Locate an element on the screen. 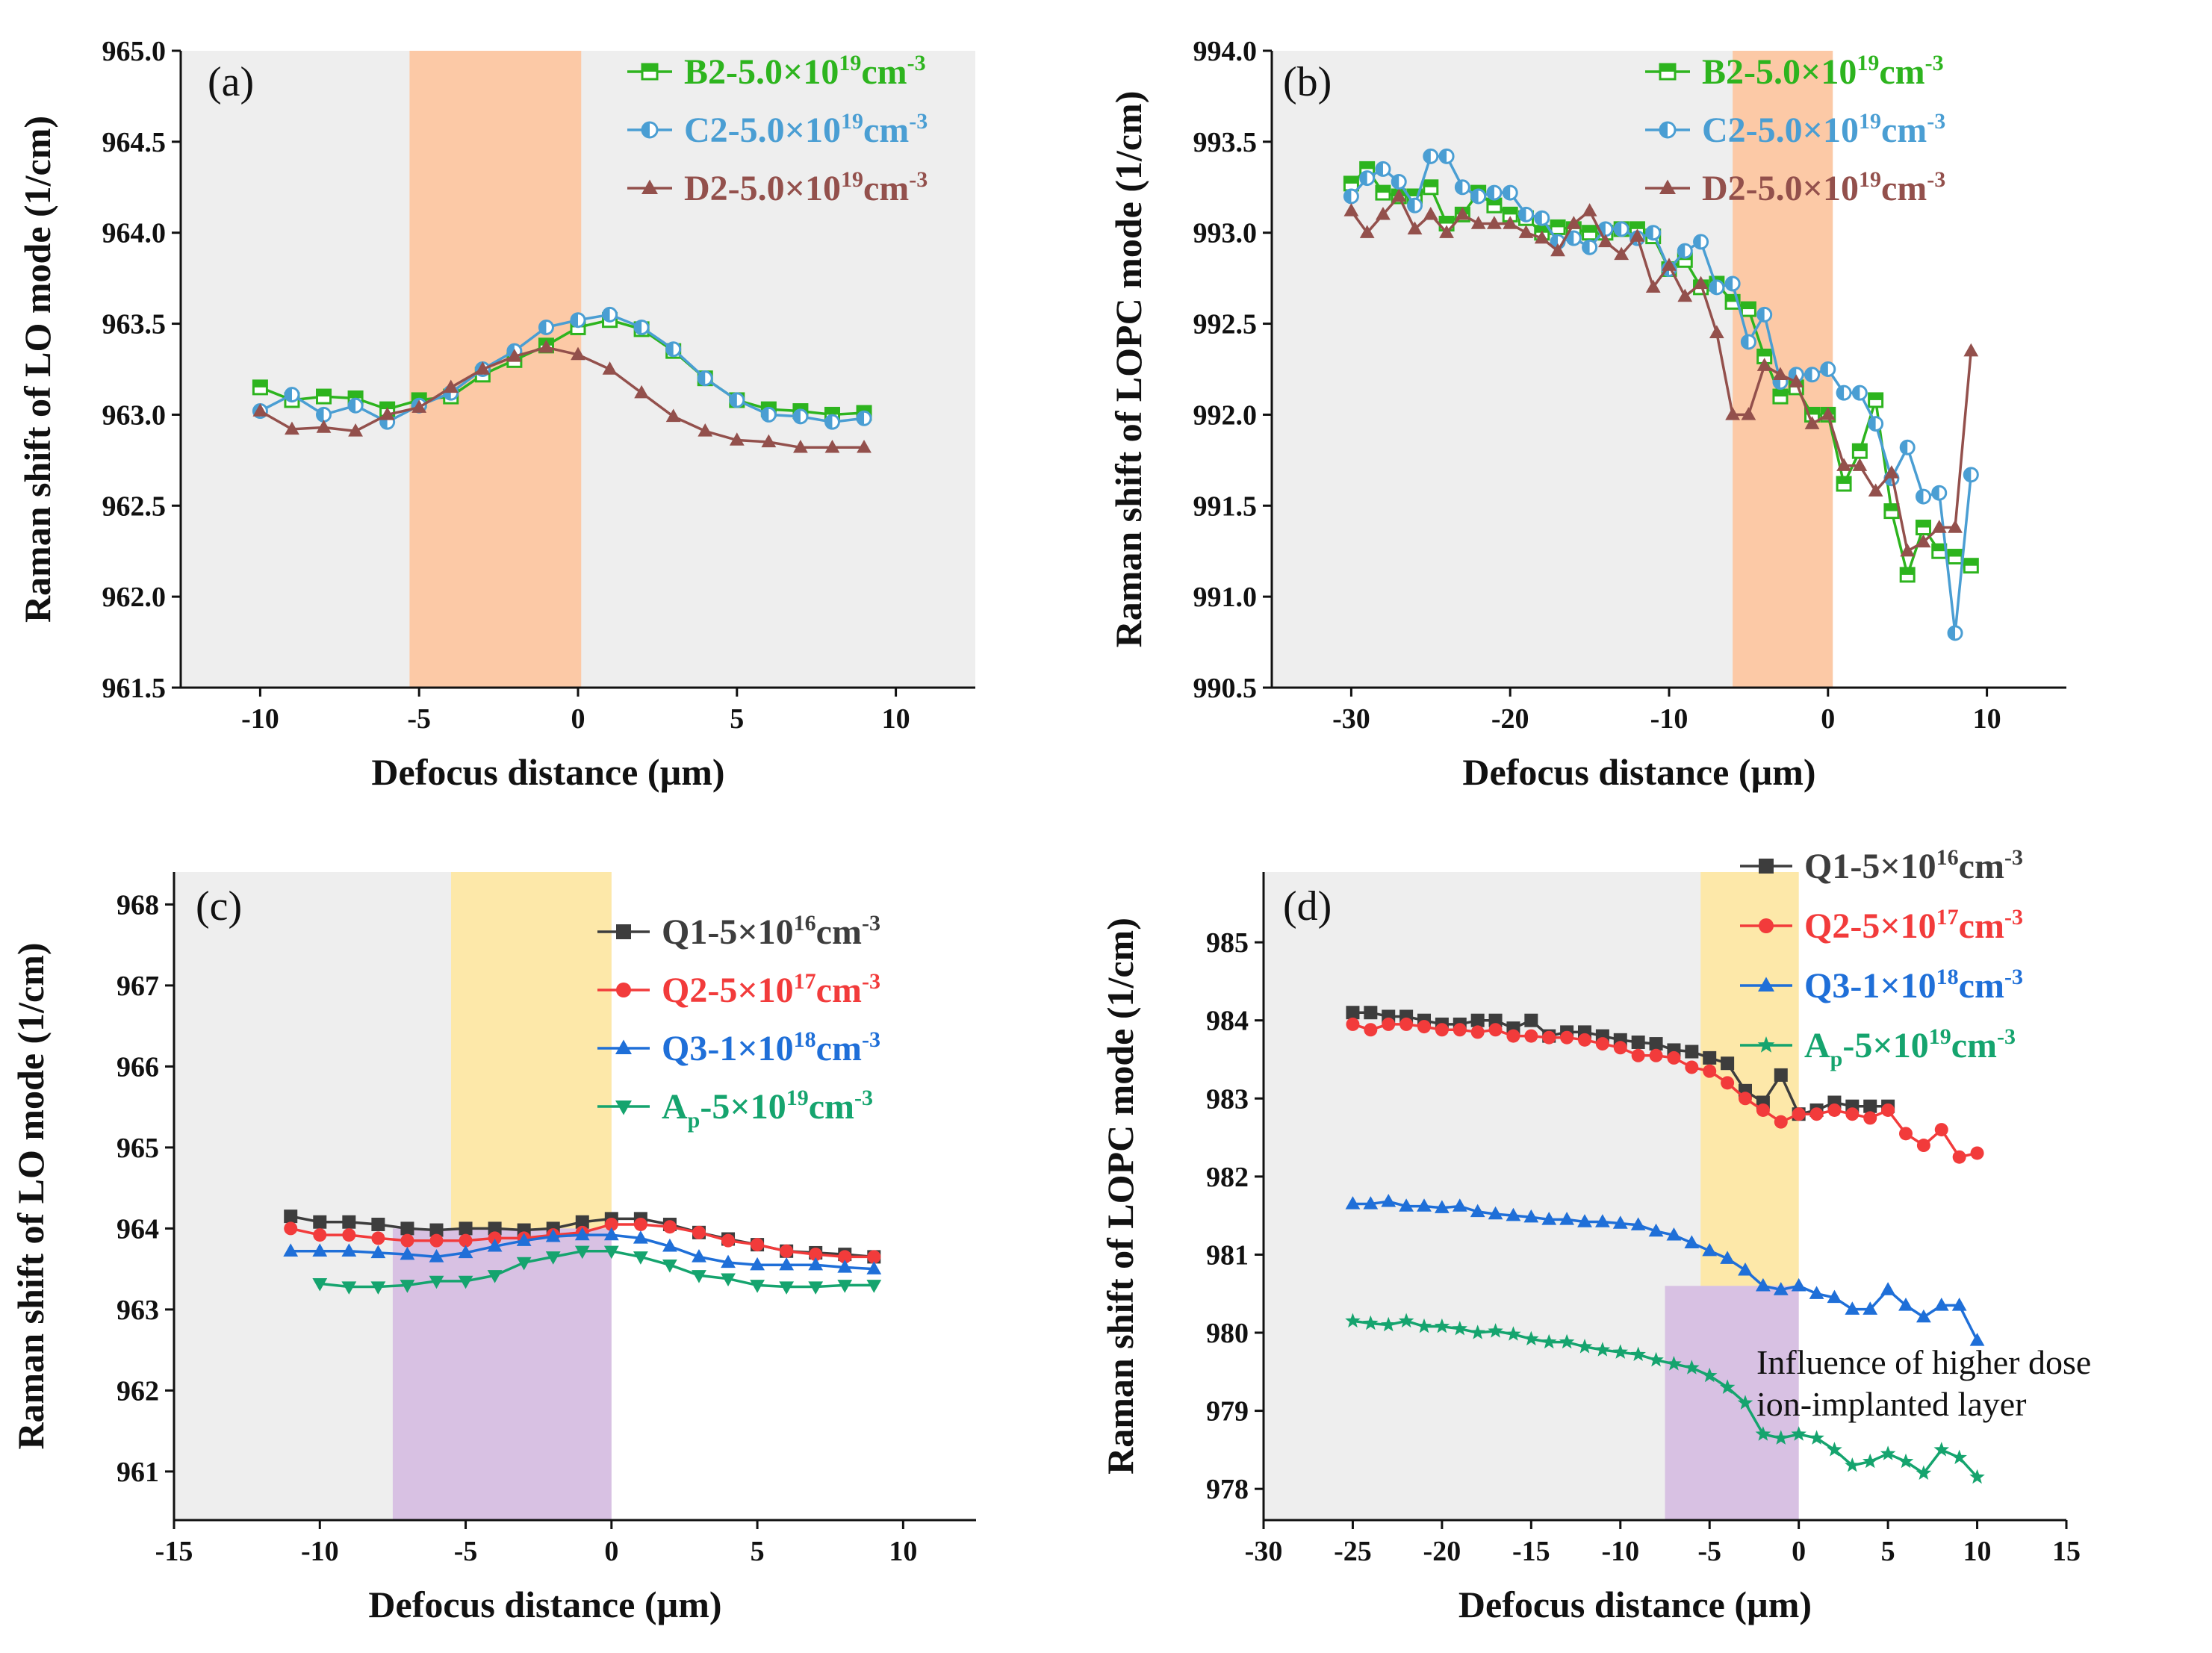 Image resolution: width=2212 pixels, height=1653 pixels. legend-label: Q2-5×1017cm-3 is located at coordinates (1914, 926).